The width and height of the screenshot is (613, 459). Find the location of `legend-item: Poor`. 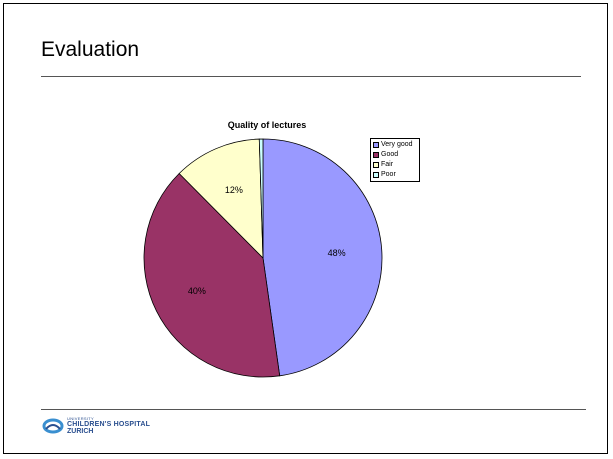

legend-item: Poor is located at coordinates (395, 175).